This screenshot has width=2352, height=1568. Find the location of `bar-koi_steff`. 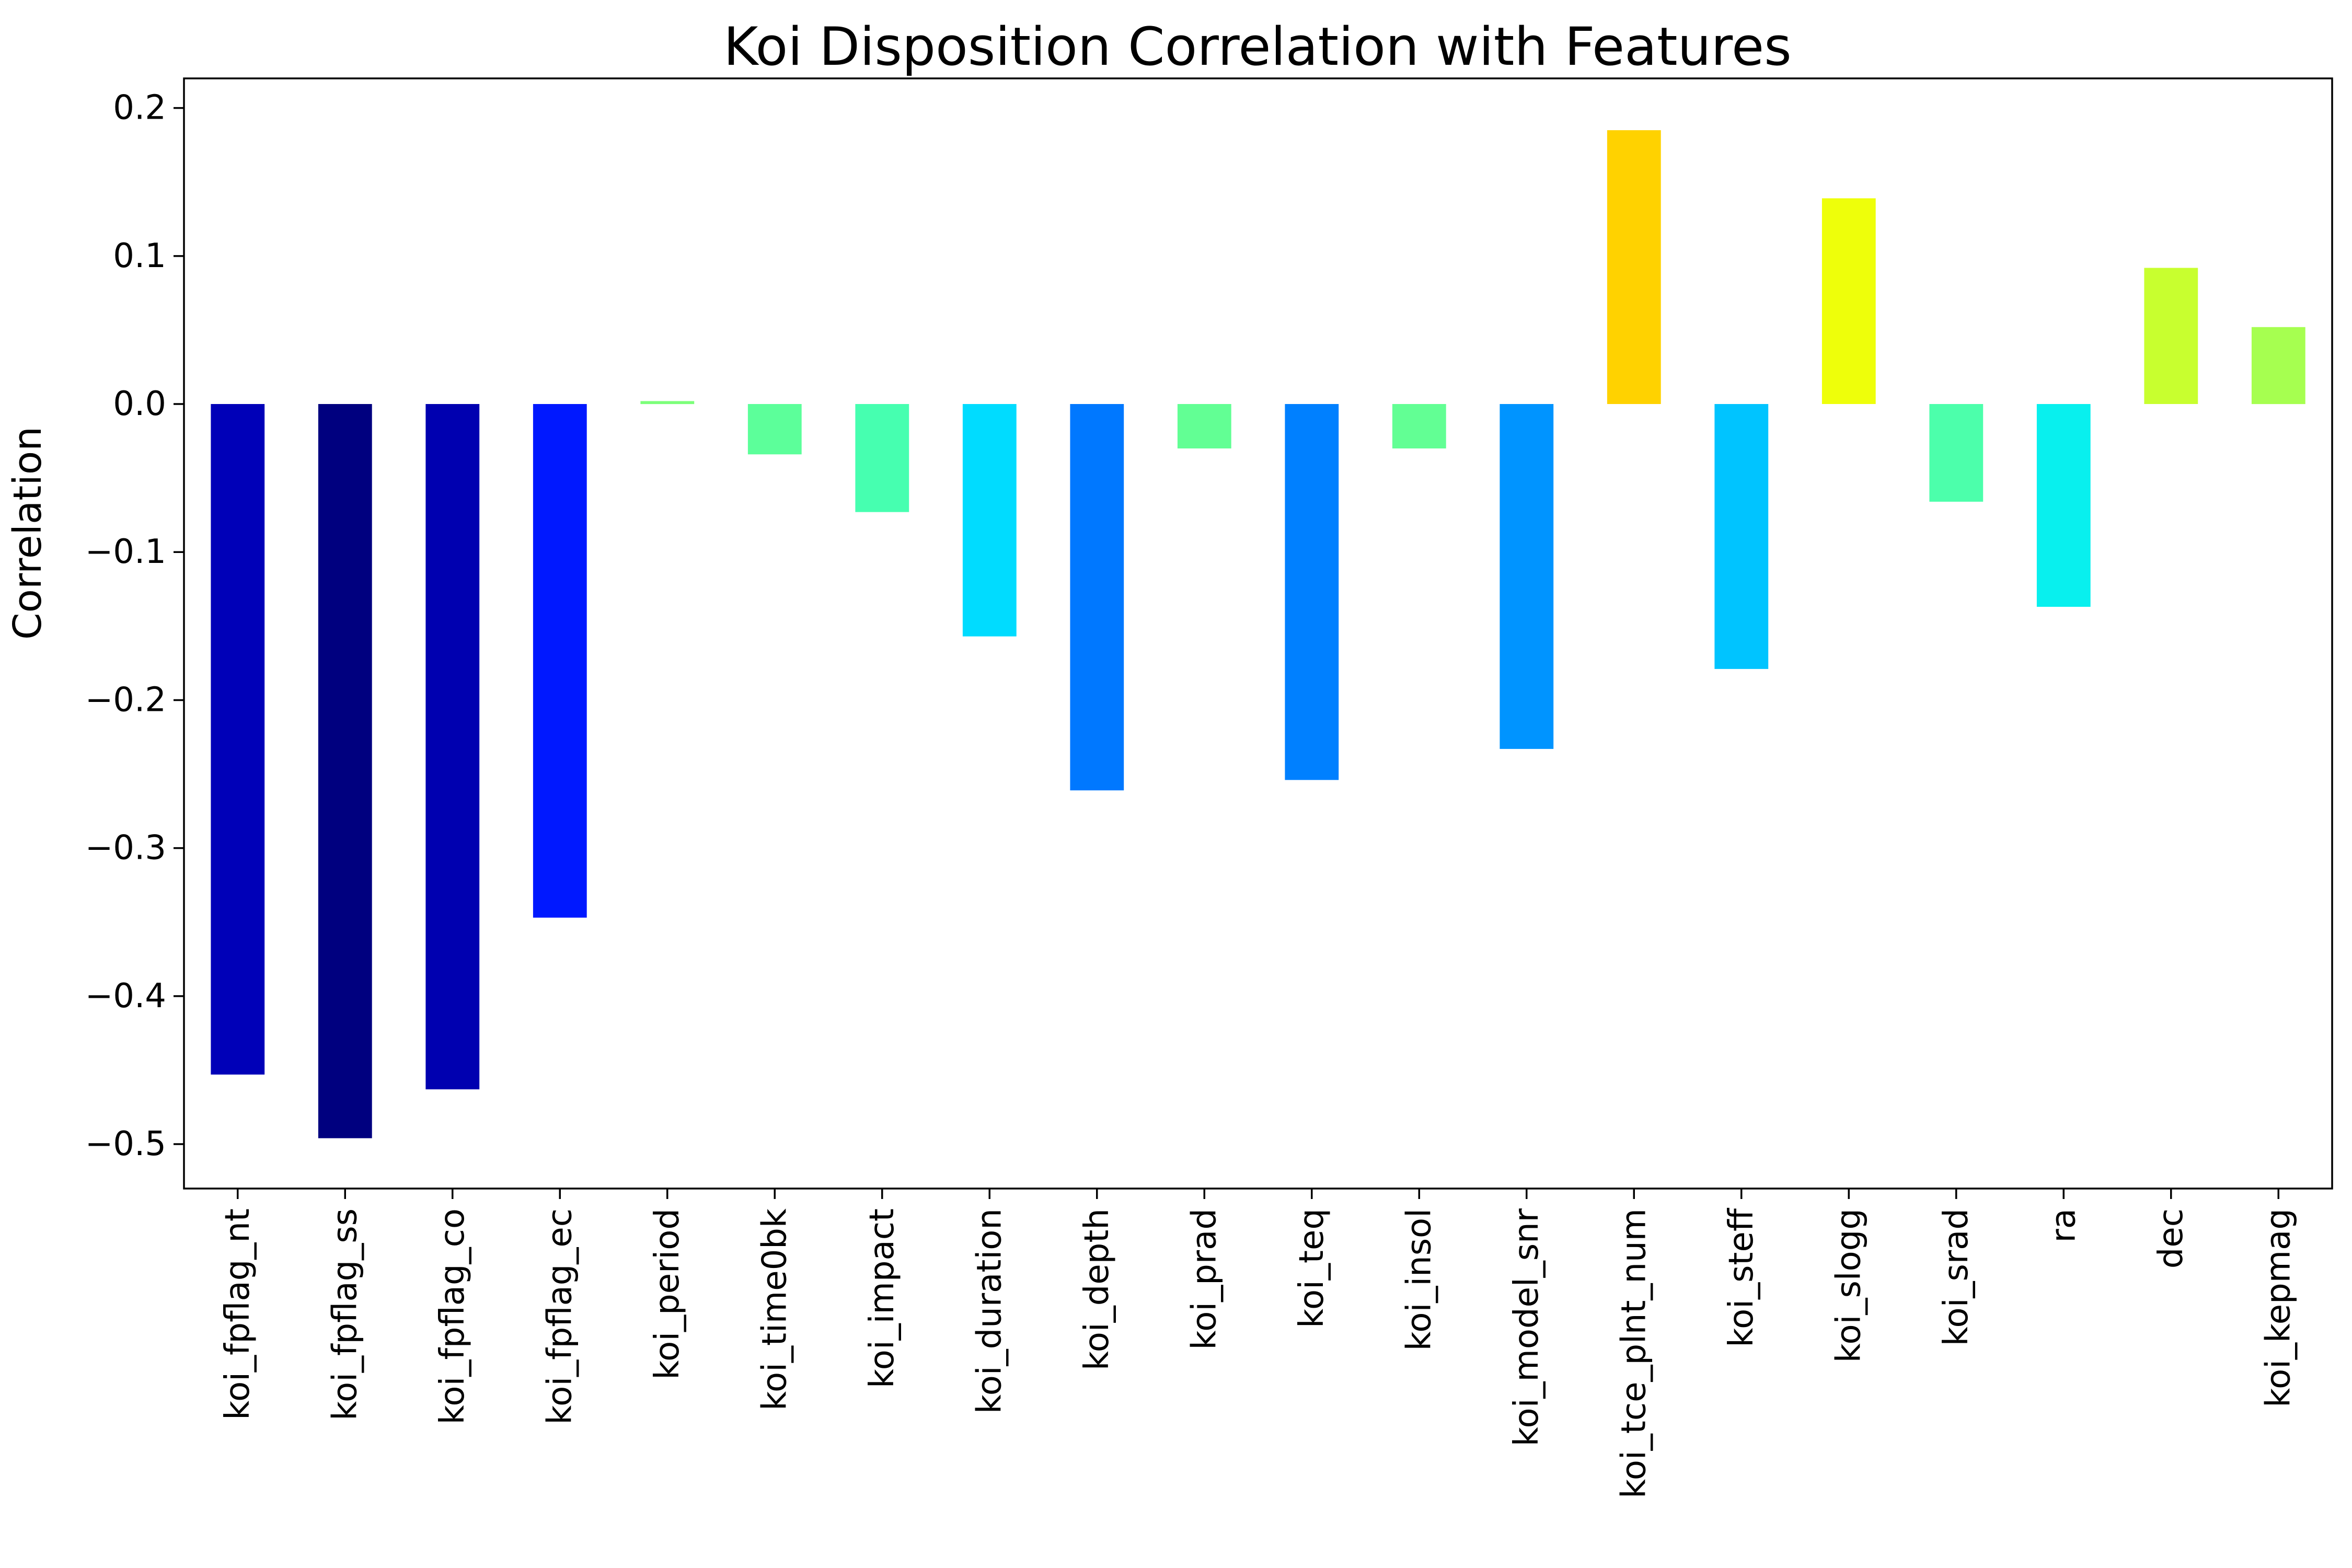

bar-koi_steff is located at coordinates (1741, 536).